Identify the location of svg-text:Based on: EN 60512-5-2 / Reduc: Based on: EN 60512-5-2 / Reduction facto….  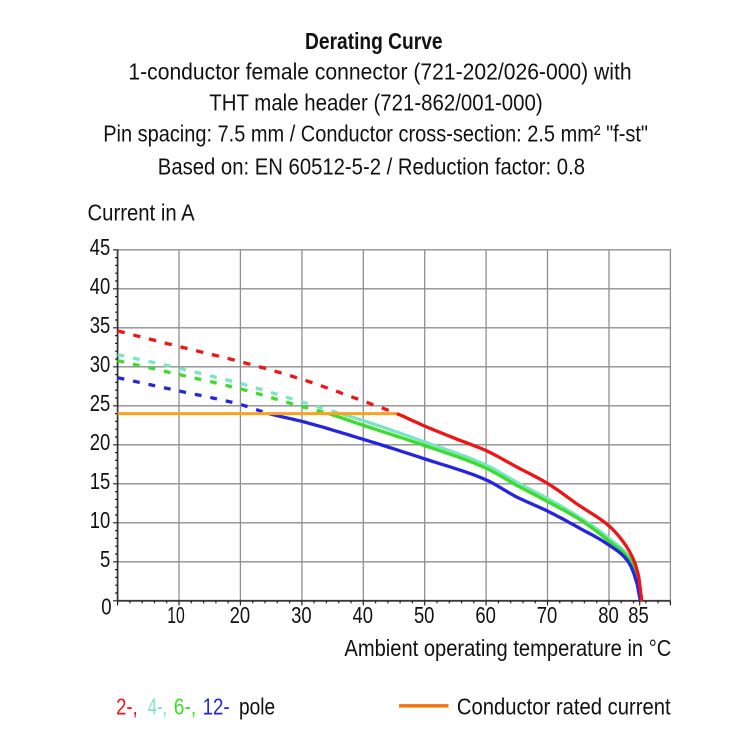
(371, 167).